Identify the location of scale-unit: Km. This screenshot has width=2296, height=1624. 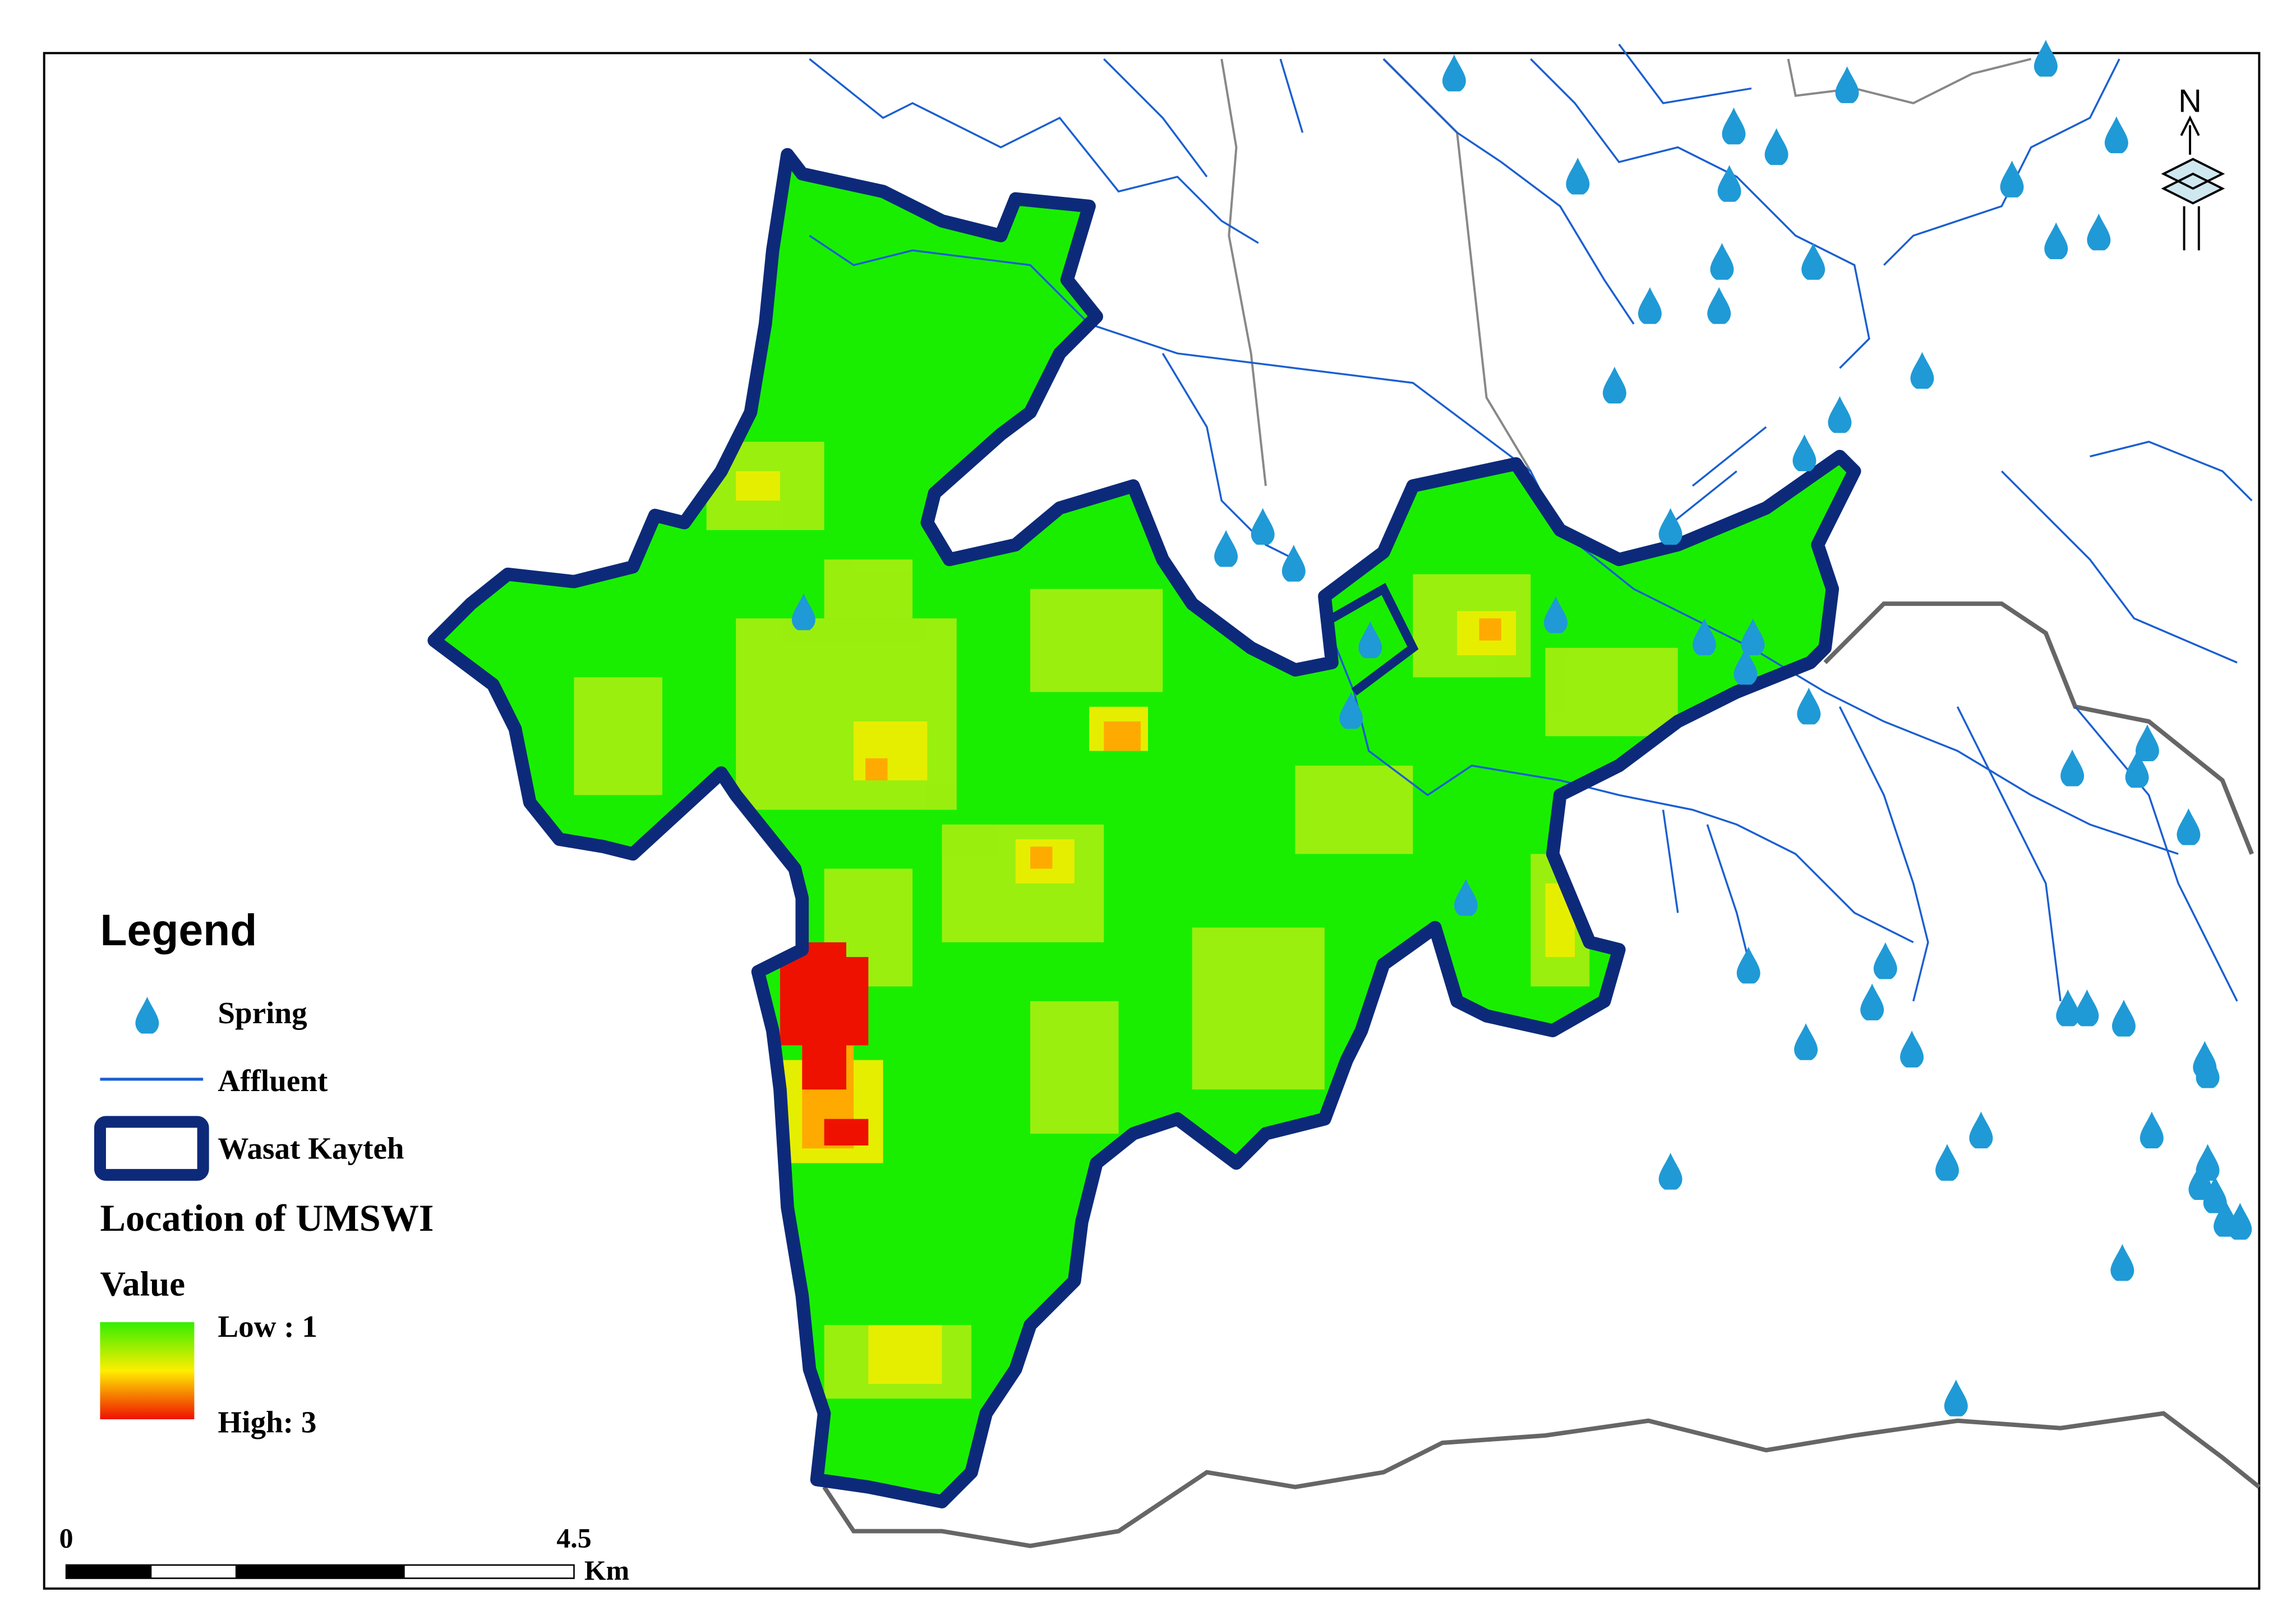
(606, 1571).